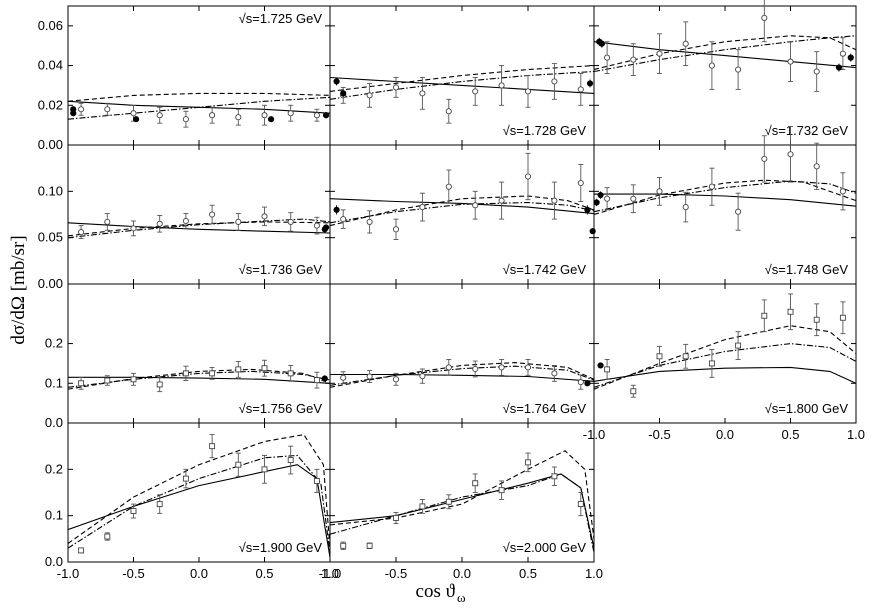  What do you see at coordinates (192, 501) in the screenshot?
I see `panel-9: 0.0 0.1 0.2 -1.0 -0.5 0.0 0.5 1.0 √s=1.900 GeV` at bounding box center [192, 501].